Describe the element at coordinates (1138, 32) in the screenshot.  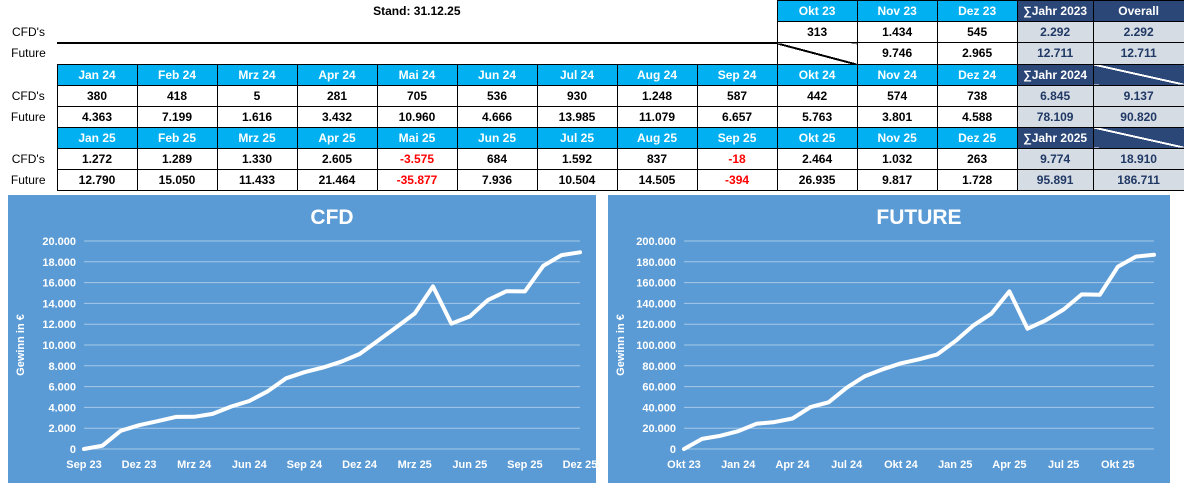
I see `overall-cell: 2.292` at that location.